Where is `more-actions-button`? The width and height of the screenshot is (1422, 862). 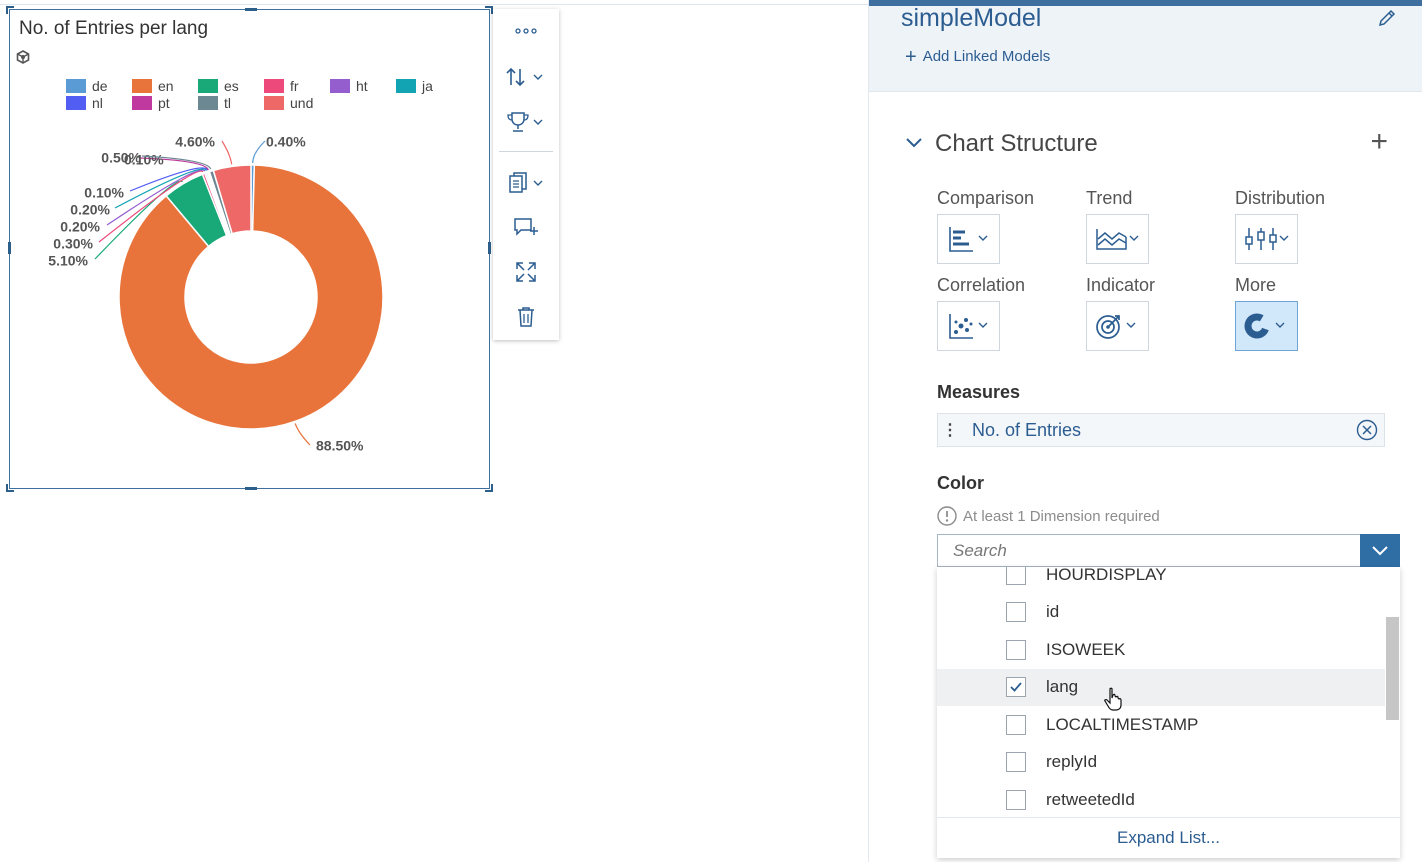
more-actions-button is located at coordinates (526, 31).